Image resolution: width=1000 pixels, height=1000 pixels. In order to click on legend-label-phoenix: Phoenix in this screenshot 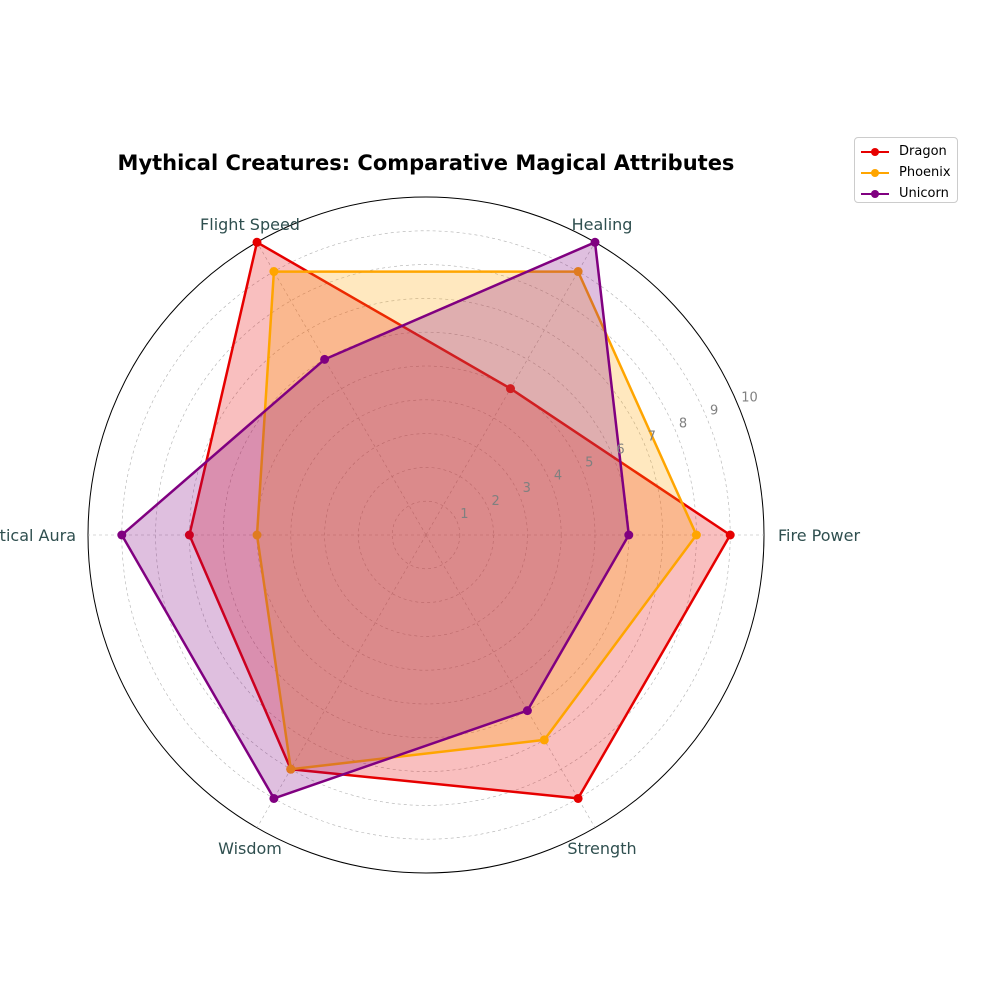, I will do `click(925, 172)`.